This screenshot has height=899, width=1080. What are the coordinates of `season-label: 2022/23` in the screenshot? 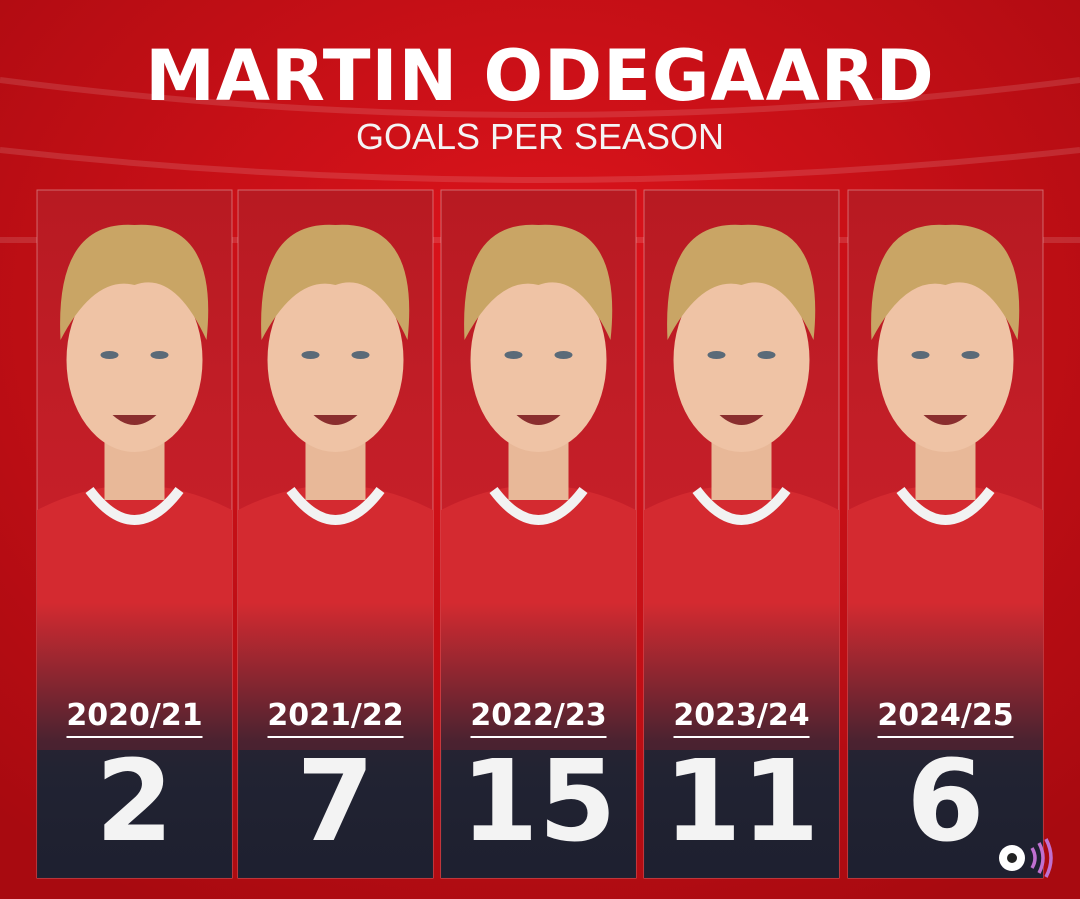 It's located at (538, 715).